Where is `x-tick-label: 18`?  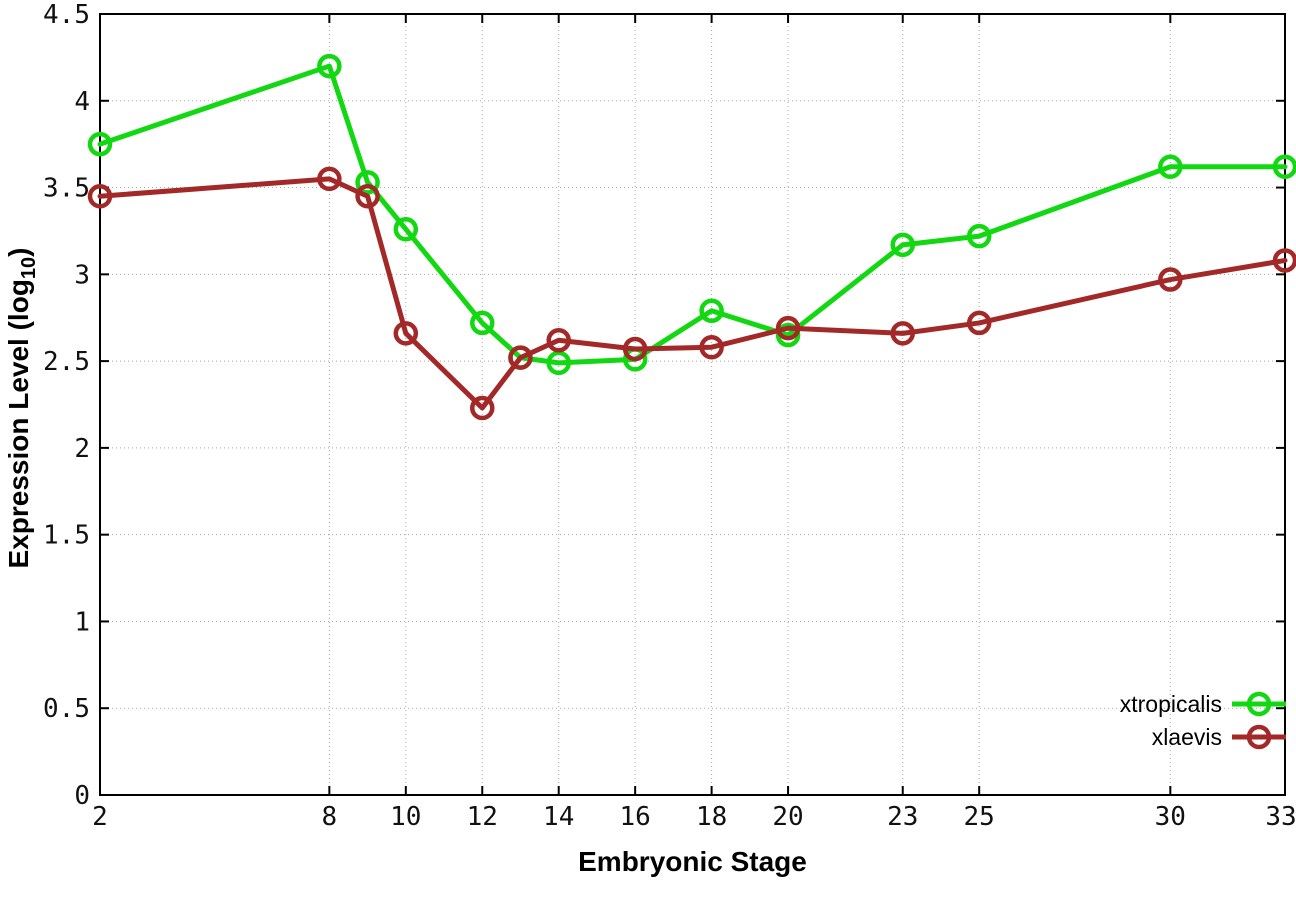
x-tick-label: 18 is located at coordinates (711, 817).